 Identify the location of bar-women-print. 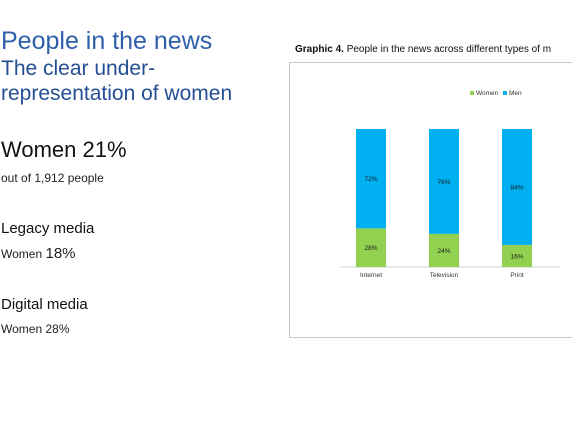
(517, 255).